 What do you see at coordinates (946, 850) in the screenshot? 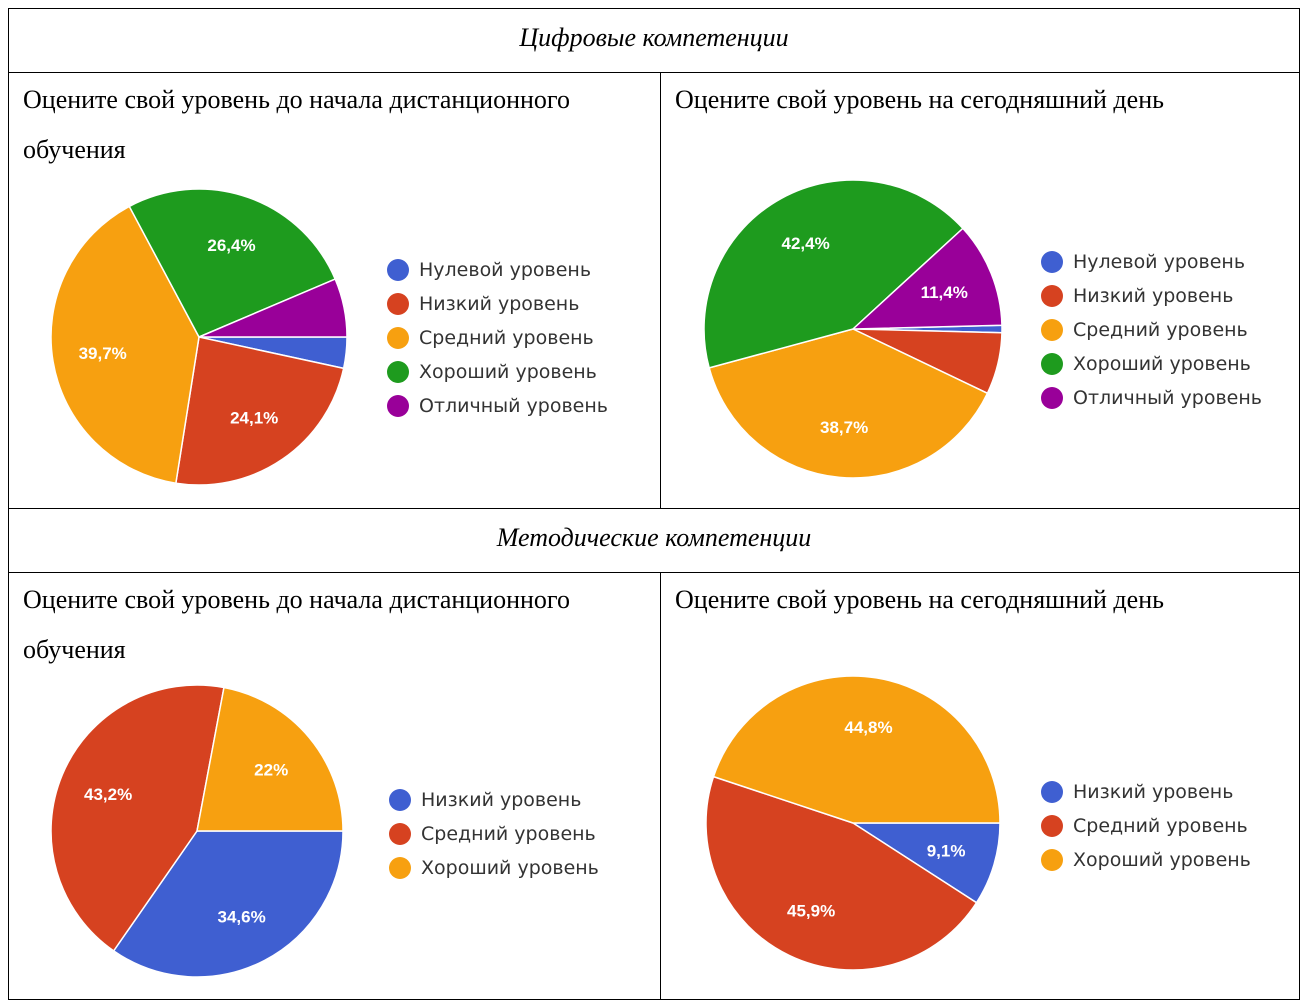
I see `slice-data-label: 9,1%` at bounding box center [946, 850].